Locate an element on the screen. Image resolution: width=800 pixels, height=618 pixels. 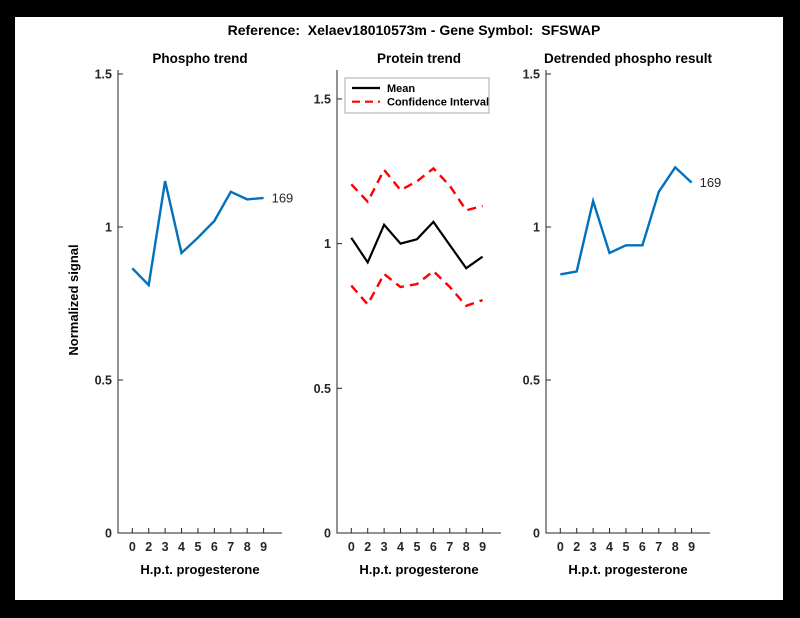
legend-entry-label: Confidence Interval is located at coordinates (438, 103).